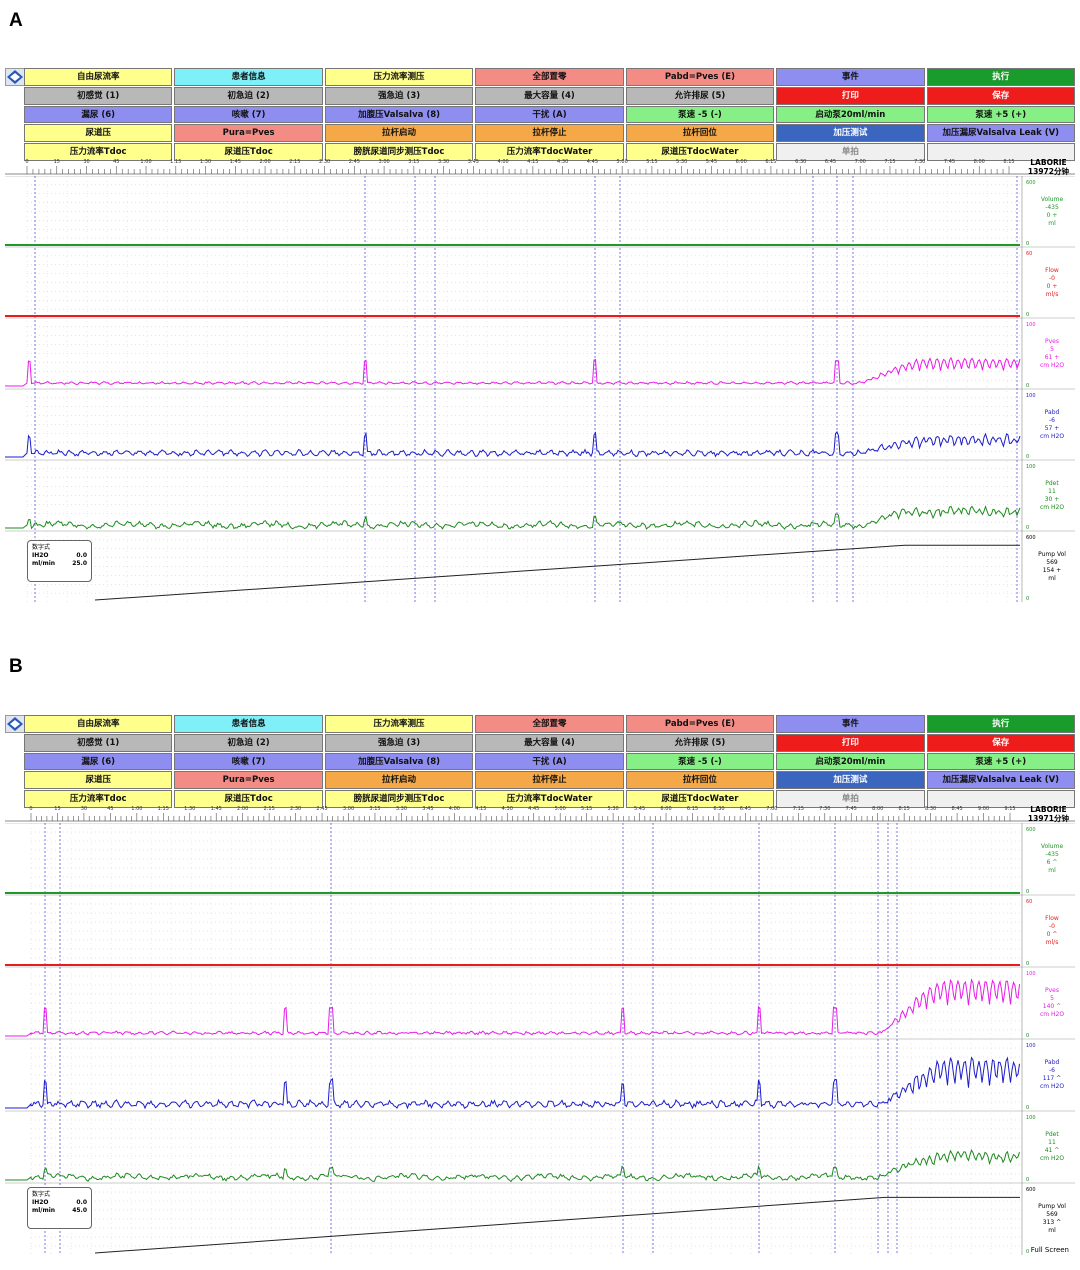 This screenshot has width=1080, height=1270. Describe the element at coordinates (692, 809) in the screenshot. I see `time-tick-label: 6:15` at that location.